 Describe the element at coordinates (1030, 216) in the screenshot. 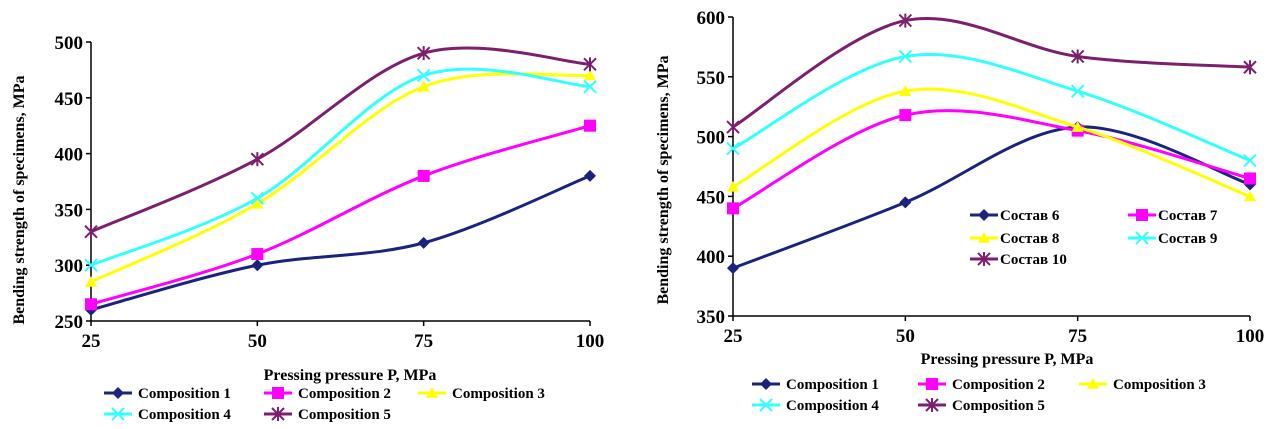

I see `inner-legend-label: Состав 6` at that location.